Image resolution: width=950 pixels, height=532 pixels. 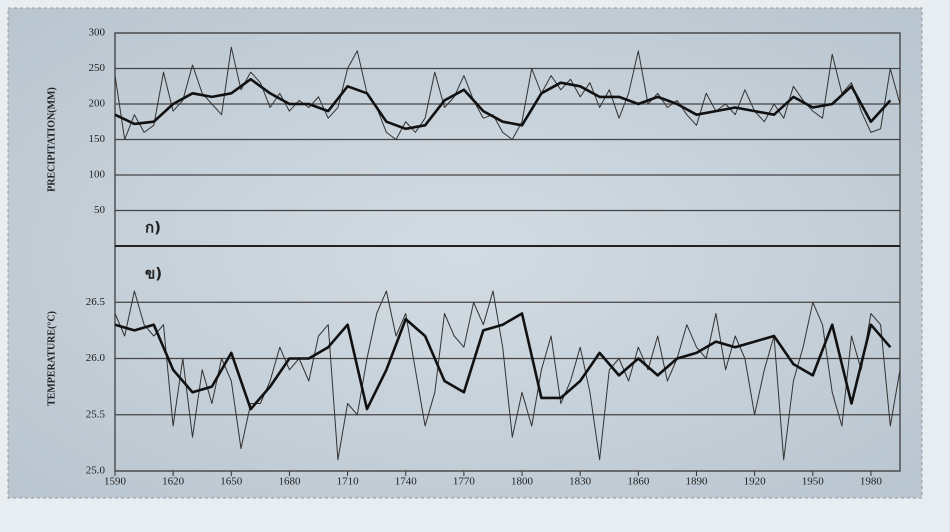 I want to click on x-tick-label: 1800, so click(x=522, y=482).